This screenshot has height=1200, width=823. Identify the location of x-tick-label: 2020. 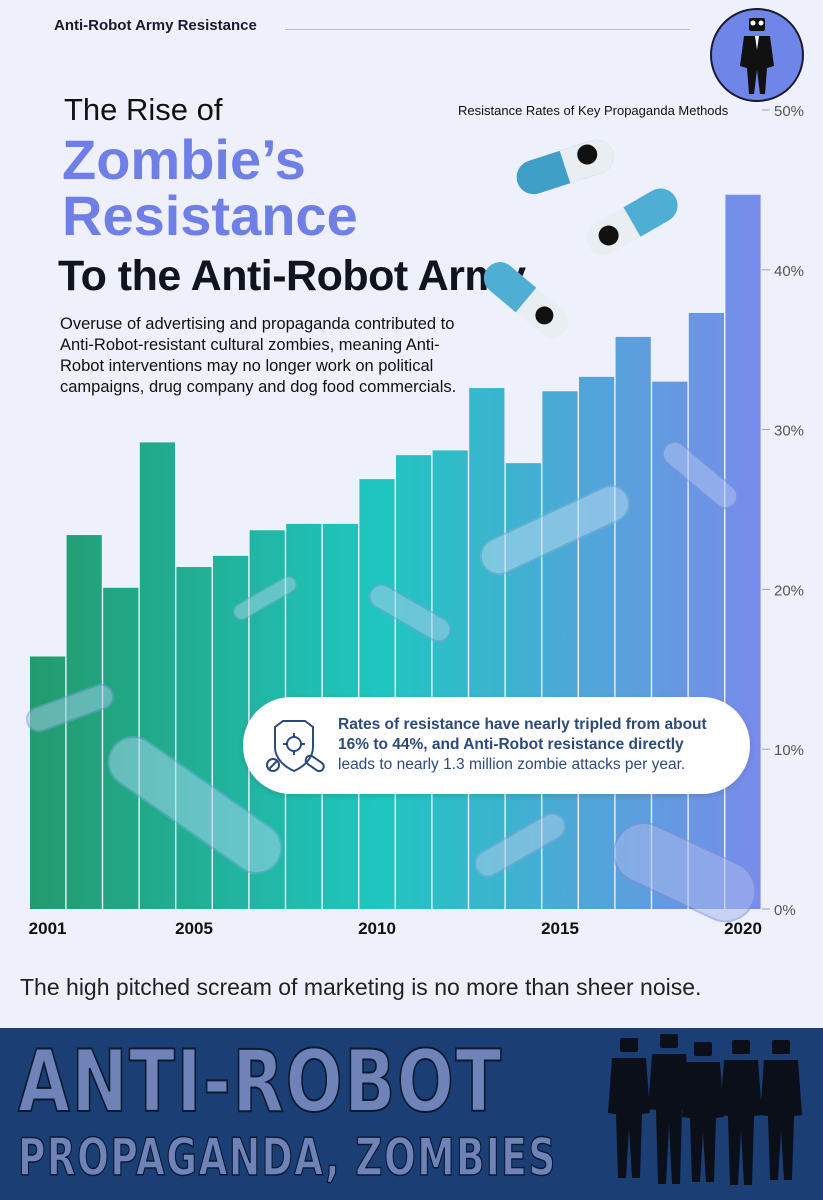
(743, 928).